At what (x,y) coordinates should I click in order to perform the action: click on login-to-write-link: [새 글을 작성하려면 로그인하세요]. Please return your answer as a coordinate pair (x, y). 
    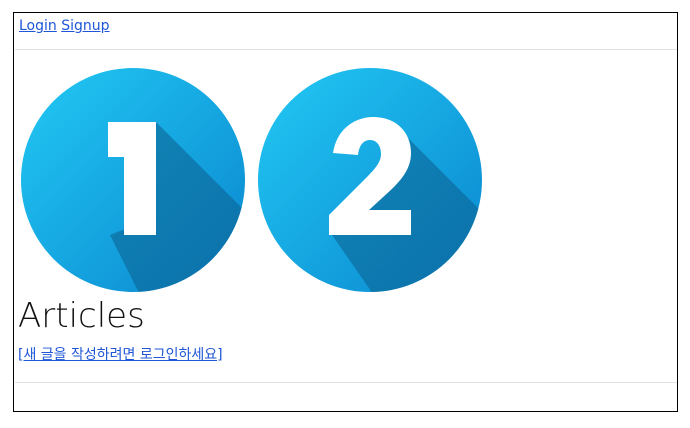
    Looking at the image, I should click on (120, 355).